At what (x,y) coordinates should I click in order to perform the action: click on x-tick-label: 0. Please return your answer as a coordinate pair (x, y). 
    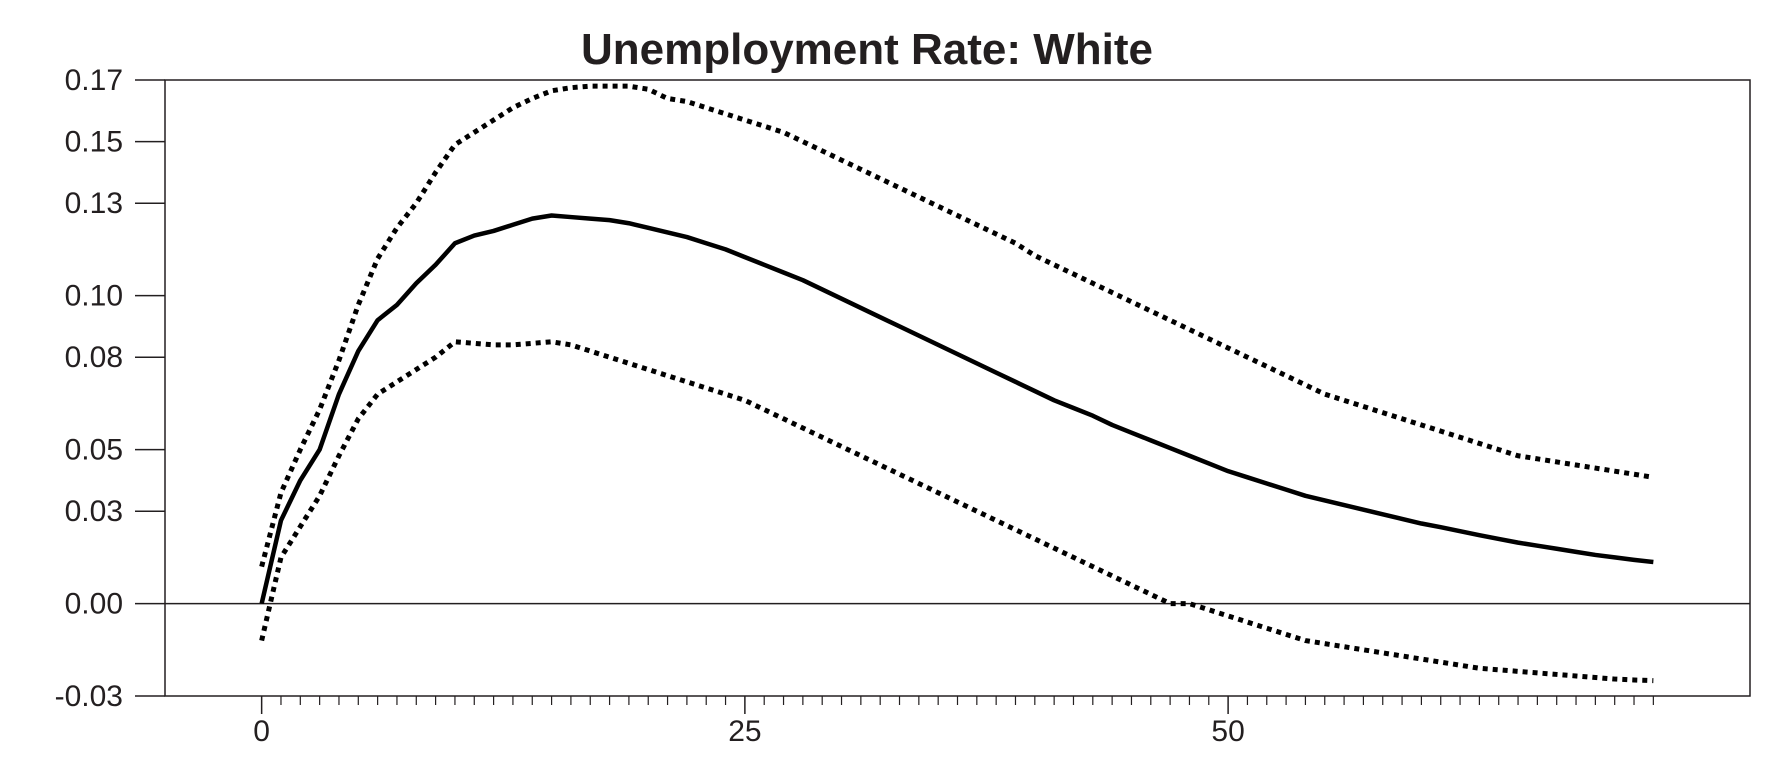
    Looking at the image, I should click on (261, 731).